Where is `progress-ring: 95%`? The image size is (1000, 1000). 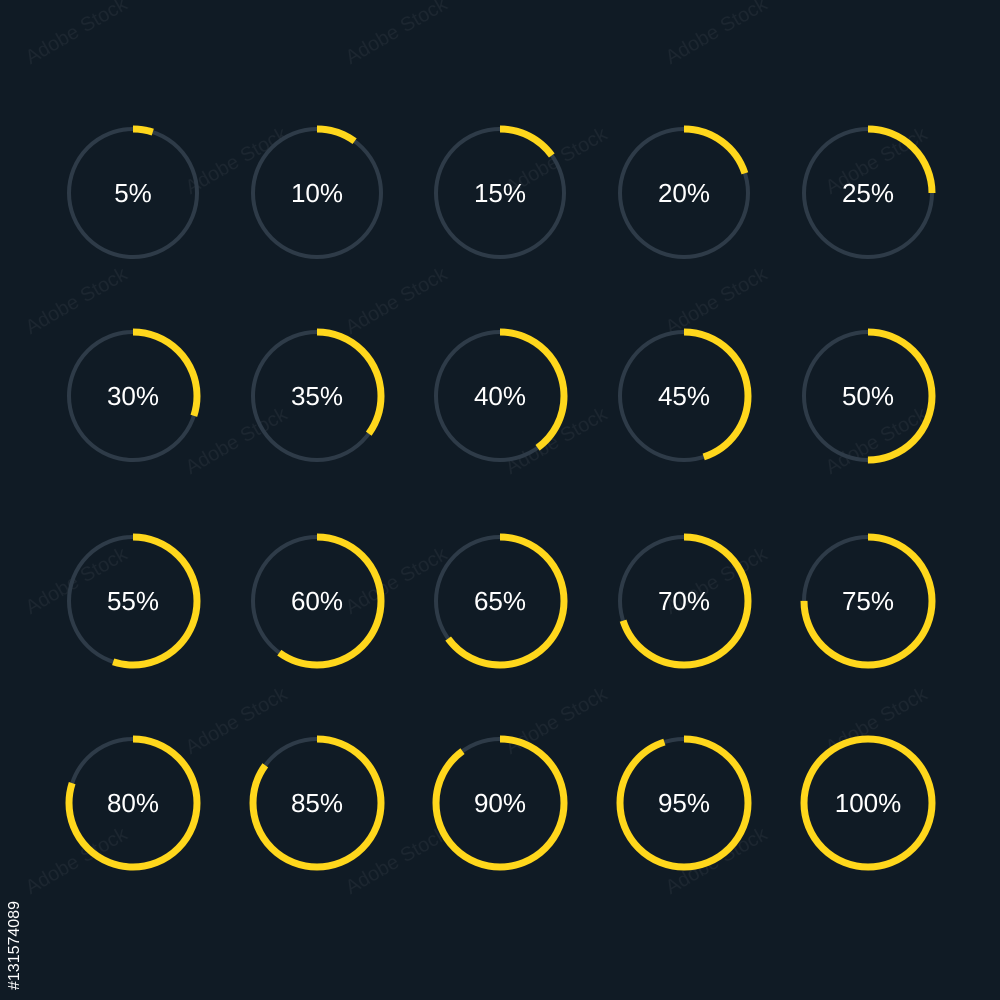
progress-ring: 95% is located at coordinates (684, 803).